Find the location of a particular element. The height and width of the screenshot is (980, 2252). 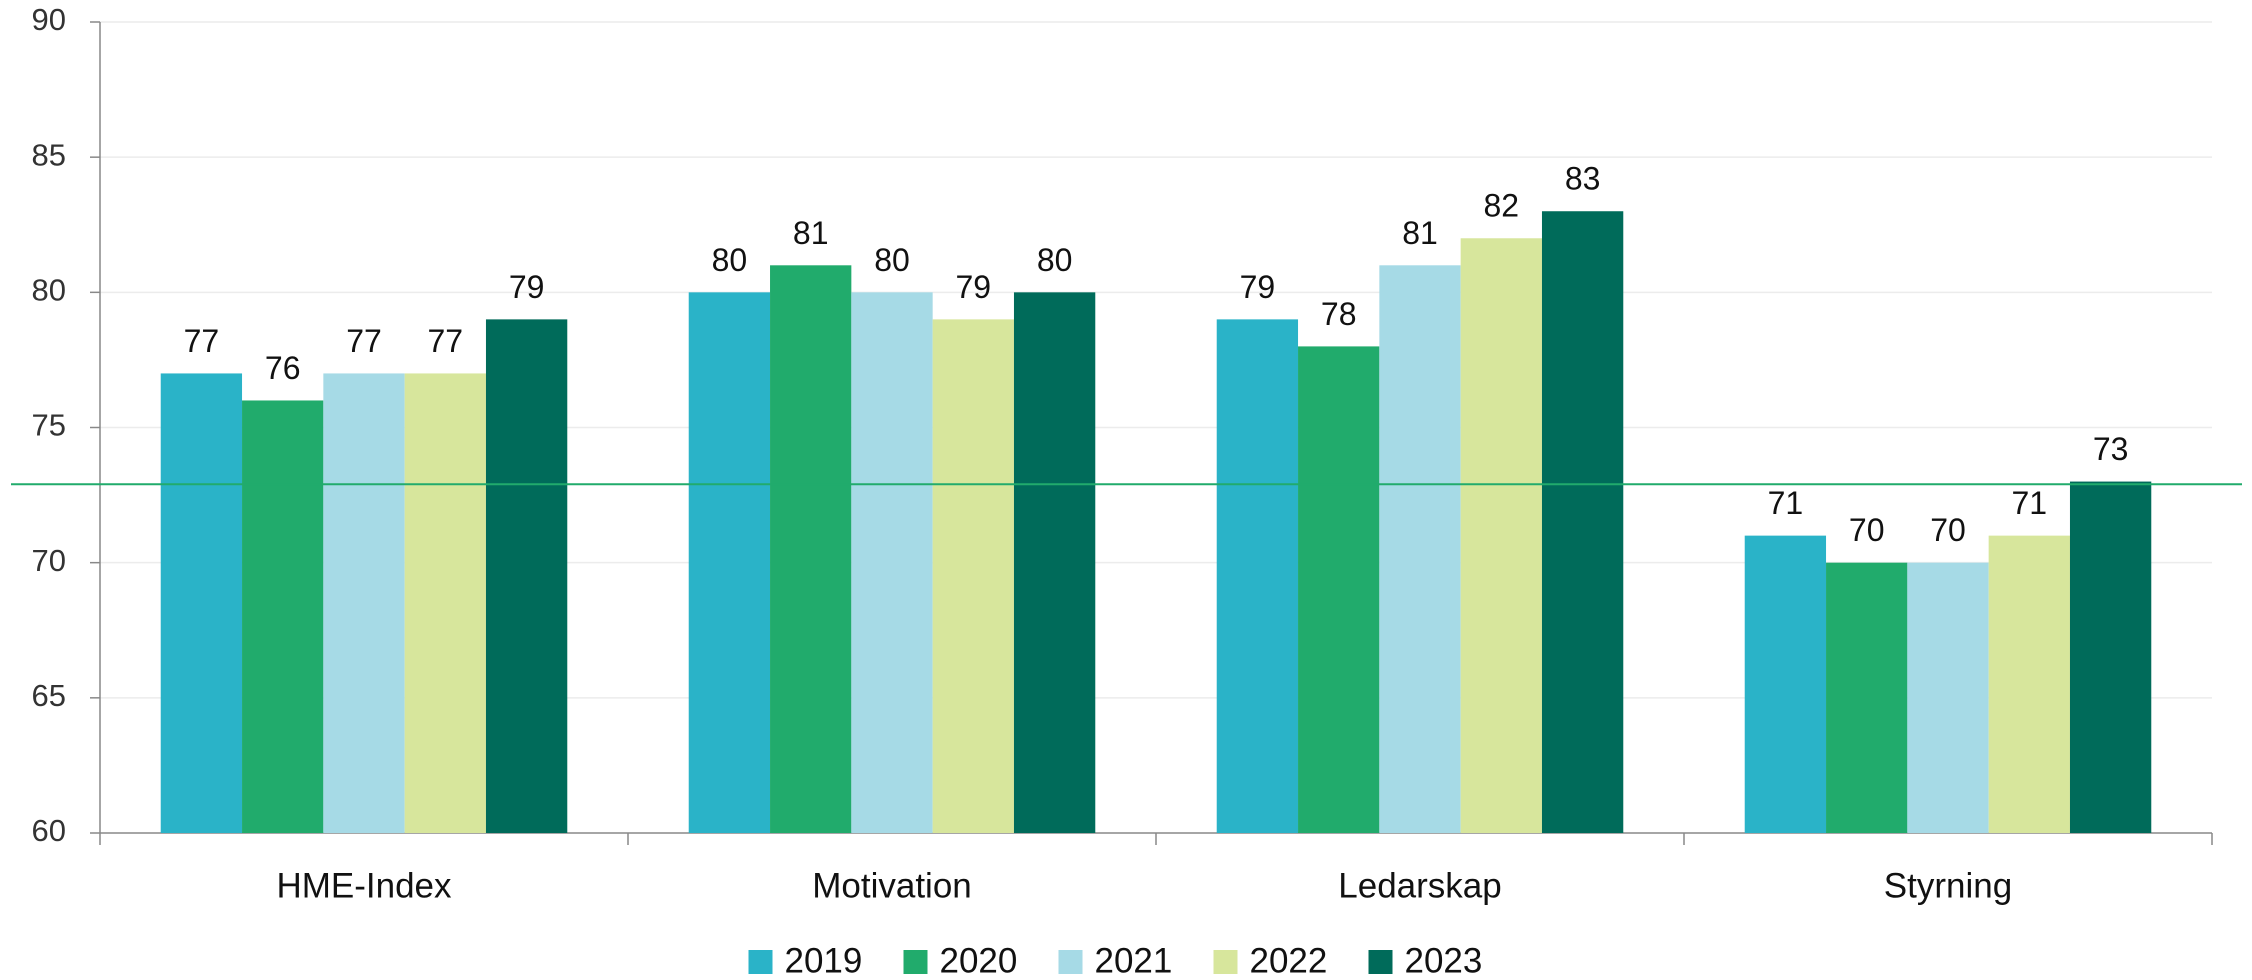

data-label: 83 is located at coordinates (1583, 179).